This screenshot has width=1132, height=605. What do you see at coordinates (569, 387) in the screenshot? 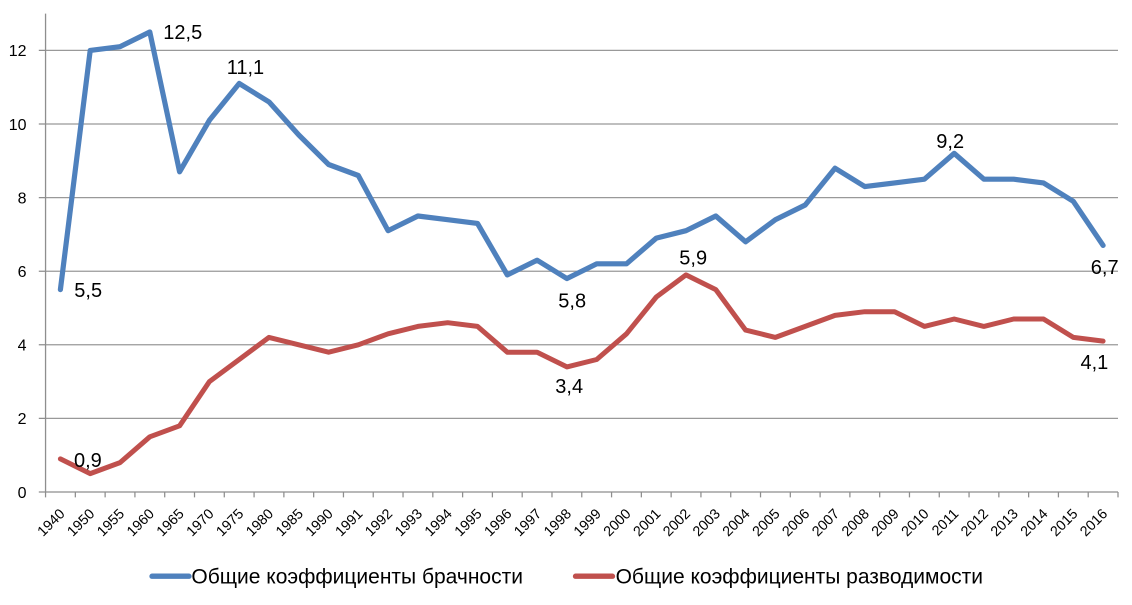
I see `svg-text: 3,4` at bounding box center [569, 387].